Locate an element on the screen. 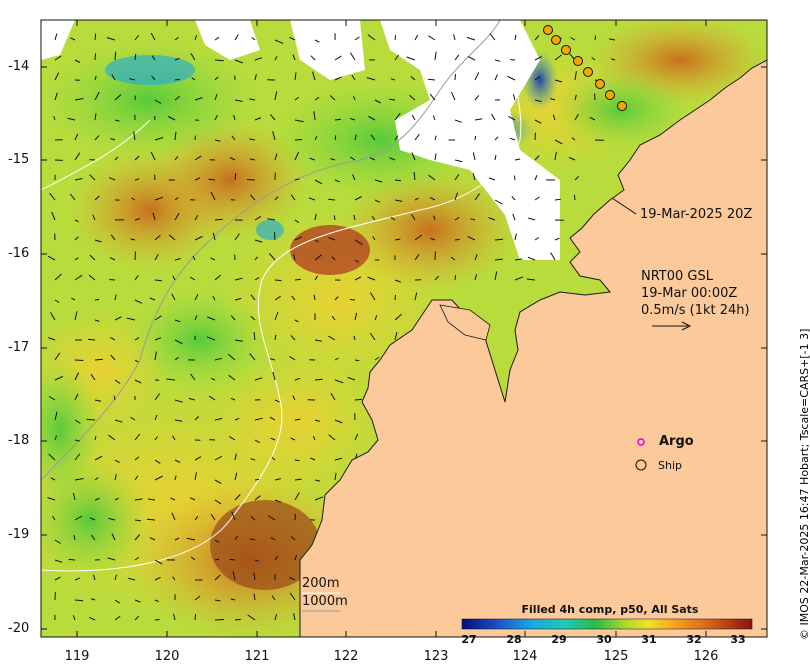  cloud-gap is located at coordinates (227, 40).